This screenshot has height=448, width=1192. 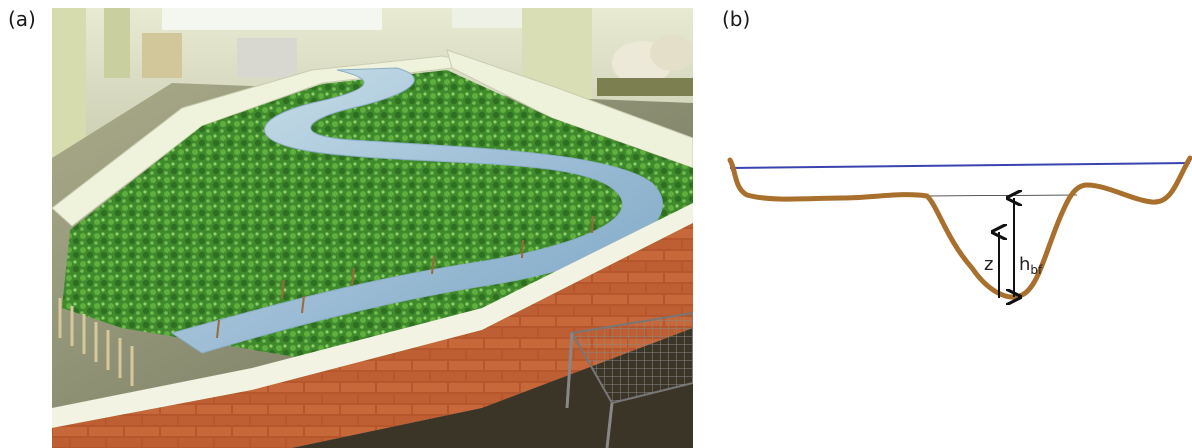 What do you see at coordinates (22, 19) in the screenshot?
I see `panel-label-a: (a)` at bounding box center [22, 19].